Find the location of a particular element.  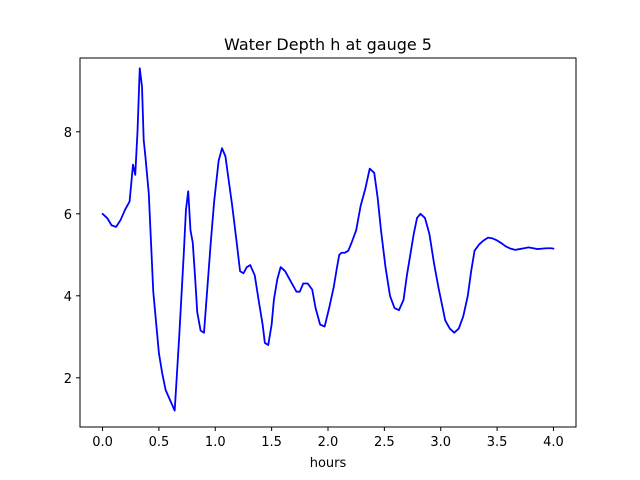

y-tick-label: 6 is located at coordinates (68, 215).